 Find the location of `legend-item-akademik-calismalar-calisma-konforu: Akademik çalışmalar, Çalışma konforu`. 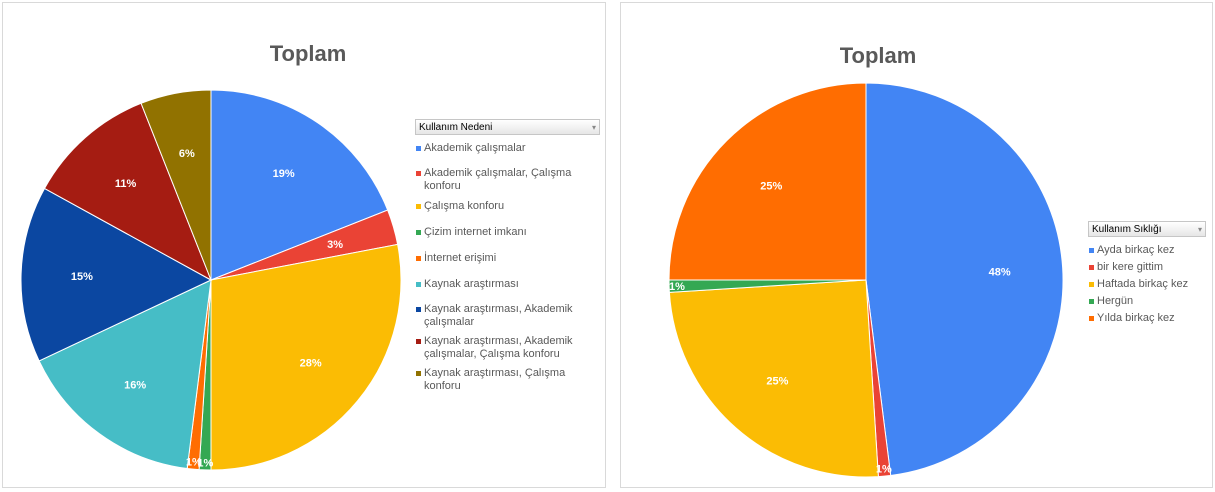

legend-item-akademik-calismalar-calisma-konforu: Akademik çalışmalar, Çalışma konforu is located at coordinates (507, 180).